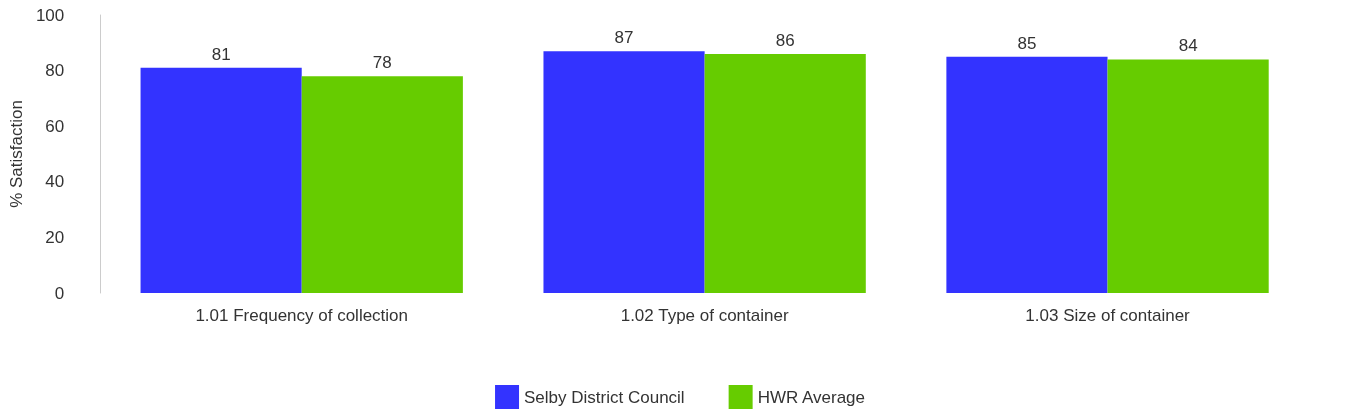 This screenshot has height=416, width=1361. What do you see at coordinates (1027, 43) in the screenshot?
I see `data-label: 85` at bounding box center [1027, 43].